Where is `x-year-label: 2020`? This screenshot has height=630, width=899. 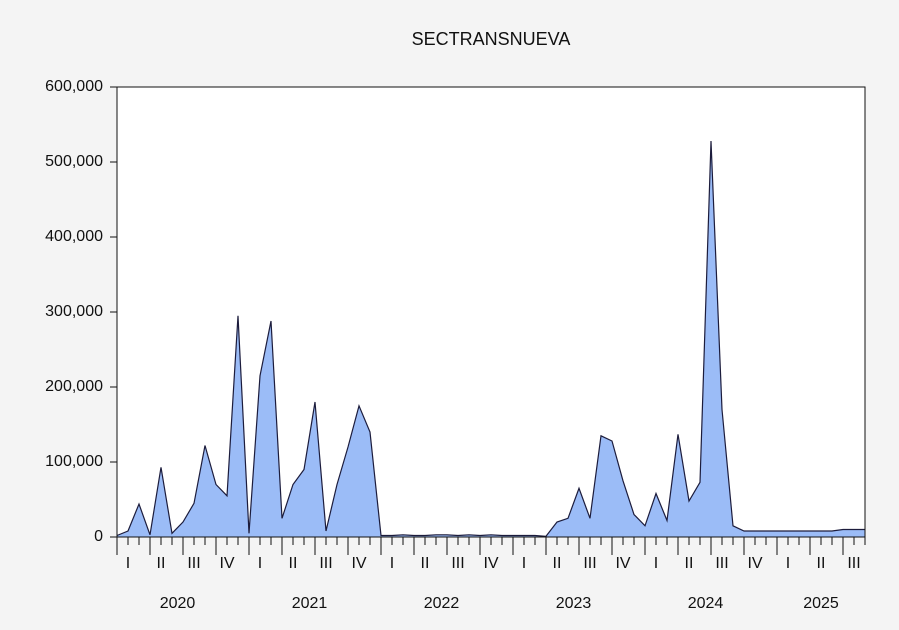
x-year-label: 2020 is located at coordinates (178, 603).